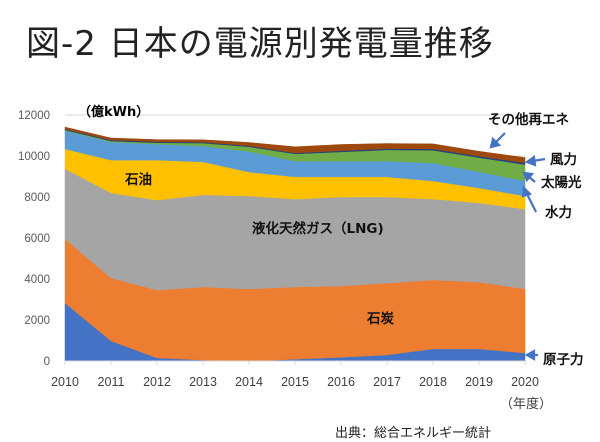  Describe the element at coordinates (525, 382) in the screenshot. I see `x-tick-label: 2020` at that location.